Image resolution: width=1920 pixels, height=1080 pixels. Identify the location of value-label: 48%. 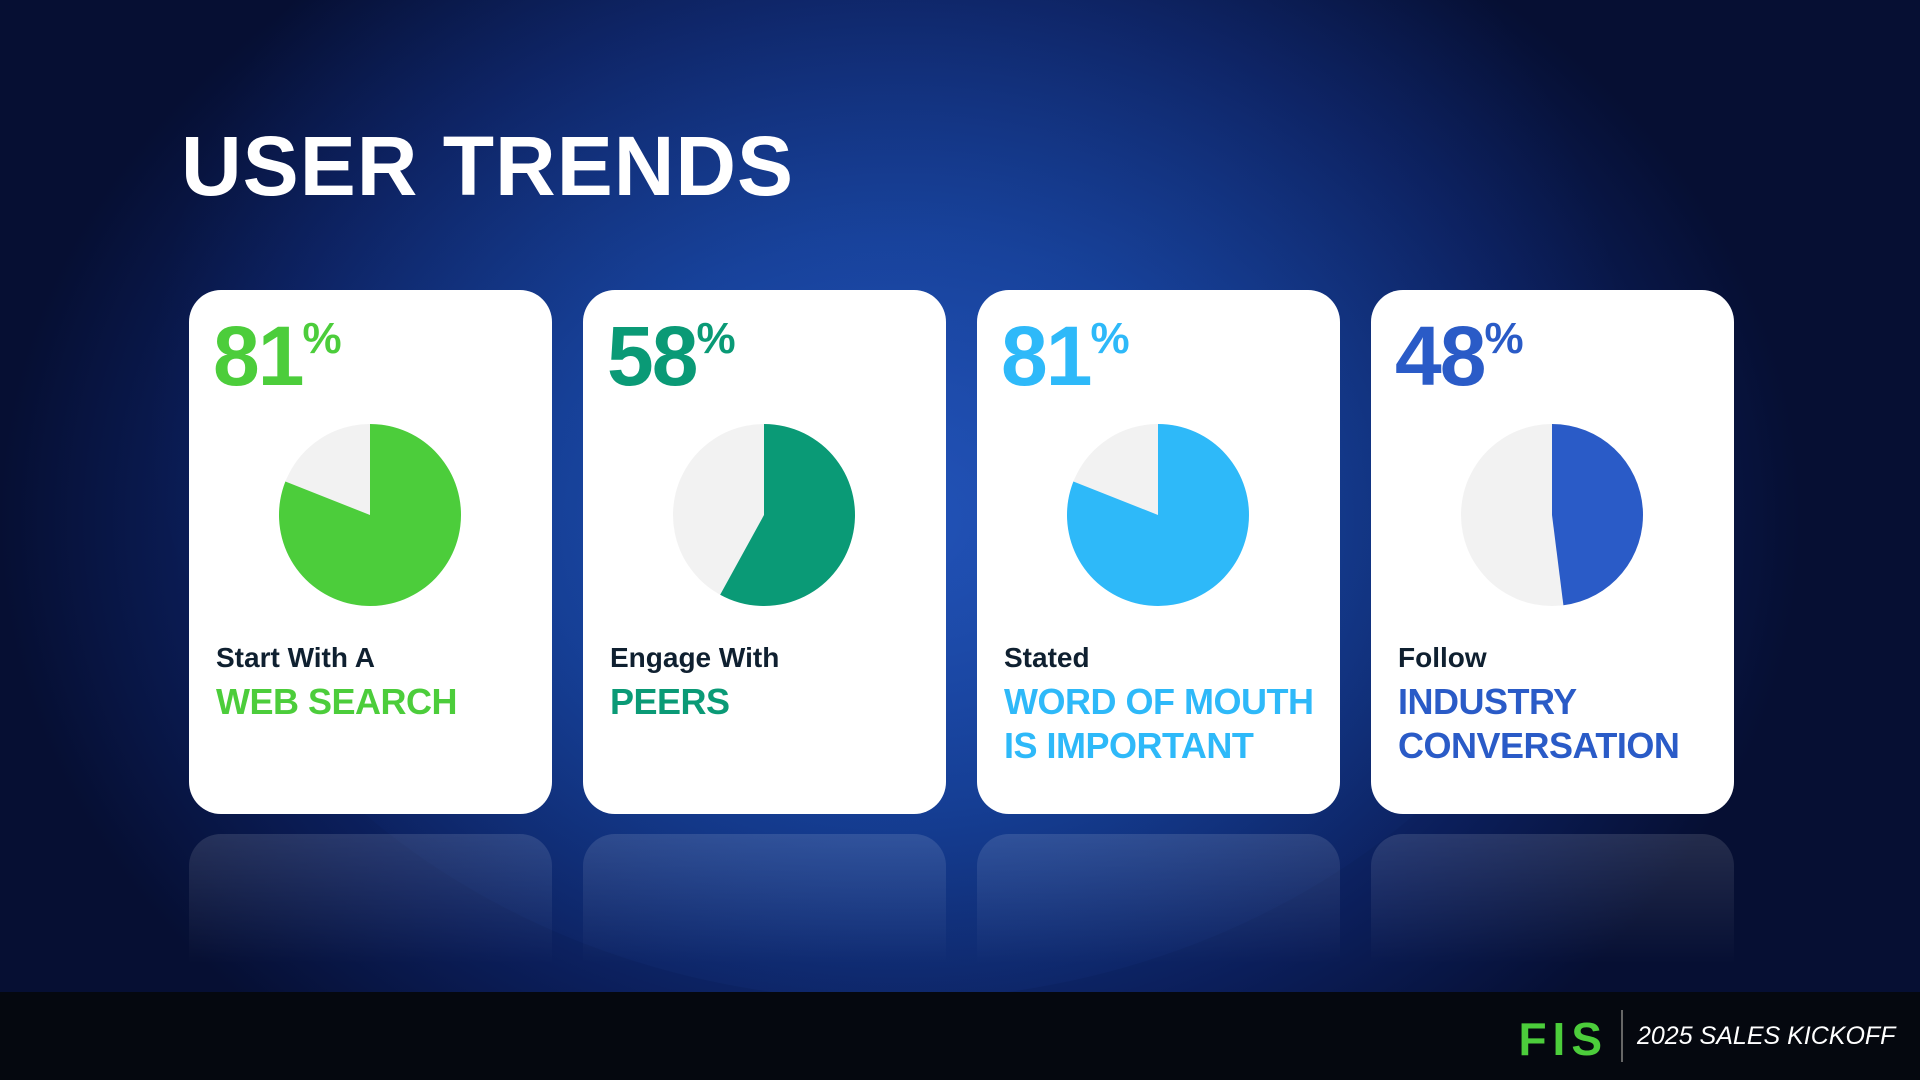
(1459, 356).